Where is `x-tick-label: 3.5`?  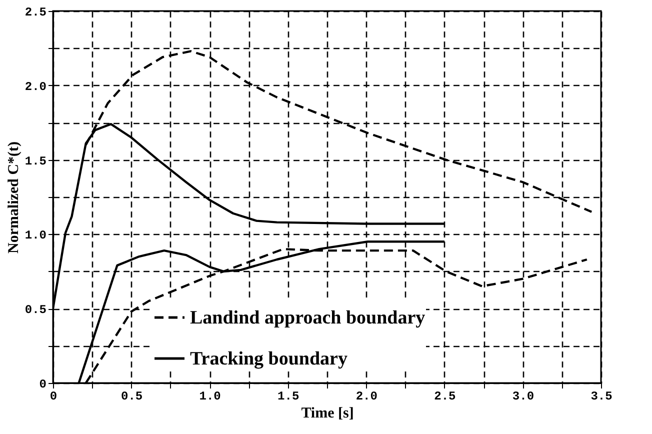 x-tick-label: 3.5 is located at coordinates (601, 397).